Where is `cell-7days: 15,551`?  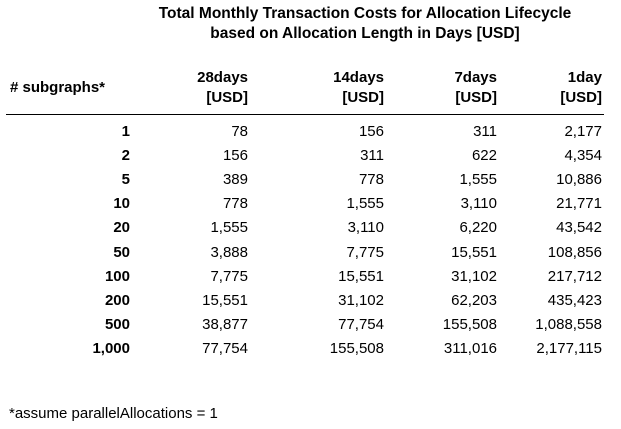 cell-7days: 15,551 is located at coordinates (474, 252).